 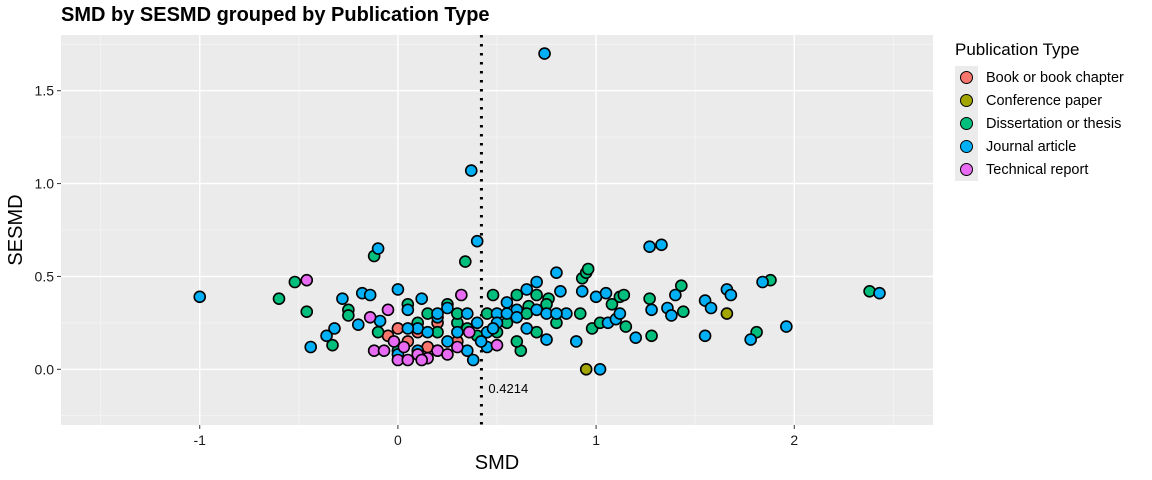 What do you see at coordinates (45, 276) in the screenshot?
I see `y-tick-label: 0.5` at bounding box center [45, 276].